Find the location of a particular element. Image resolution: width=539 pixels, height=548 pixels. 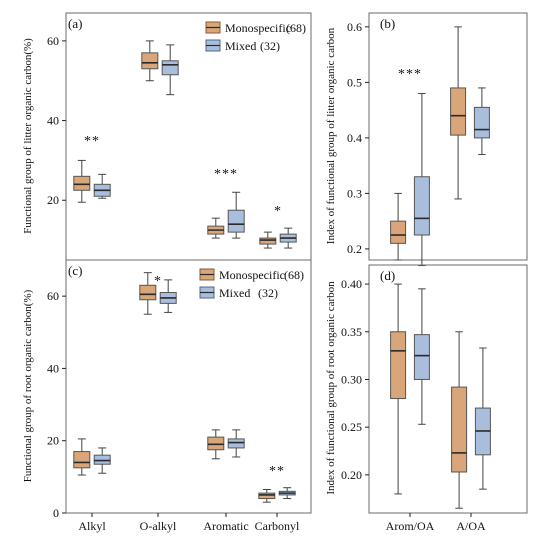

panel-a-significance: ****** is located at coordinates (182, 176).